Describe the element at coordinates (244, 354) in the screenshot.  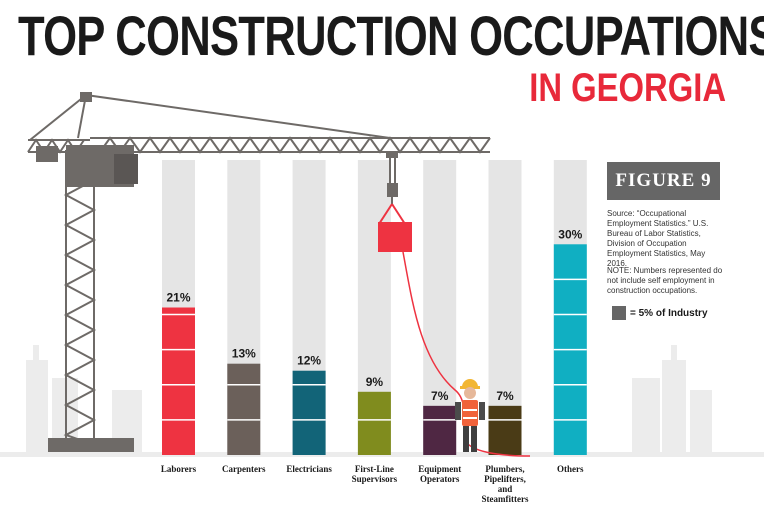
I see `data-label: 13%` at that location.